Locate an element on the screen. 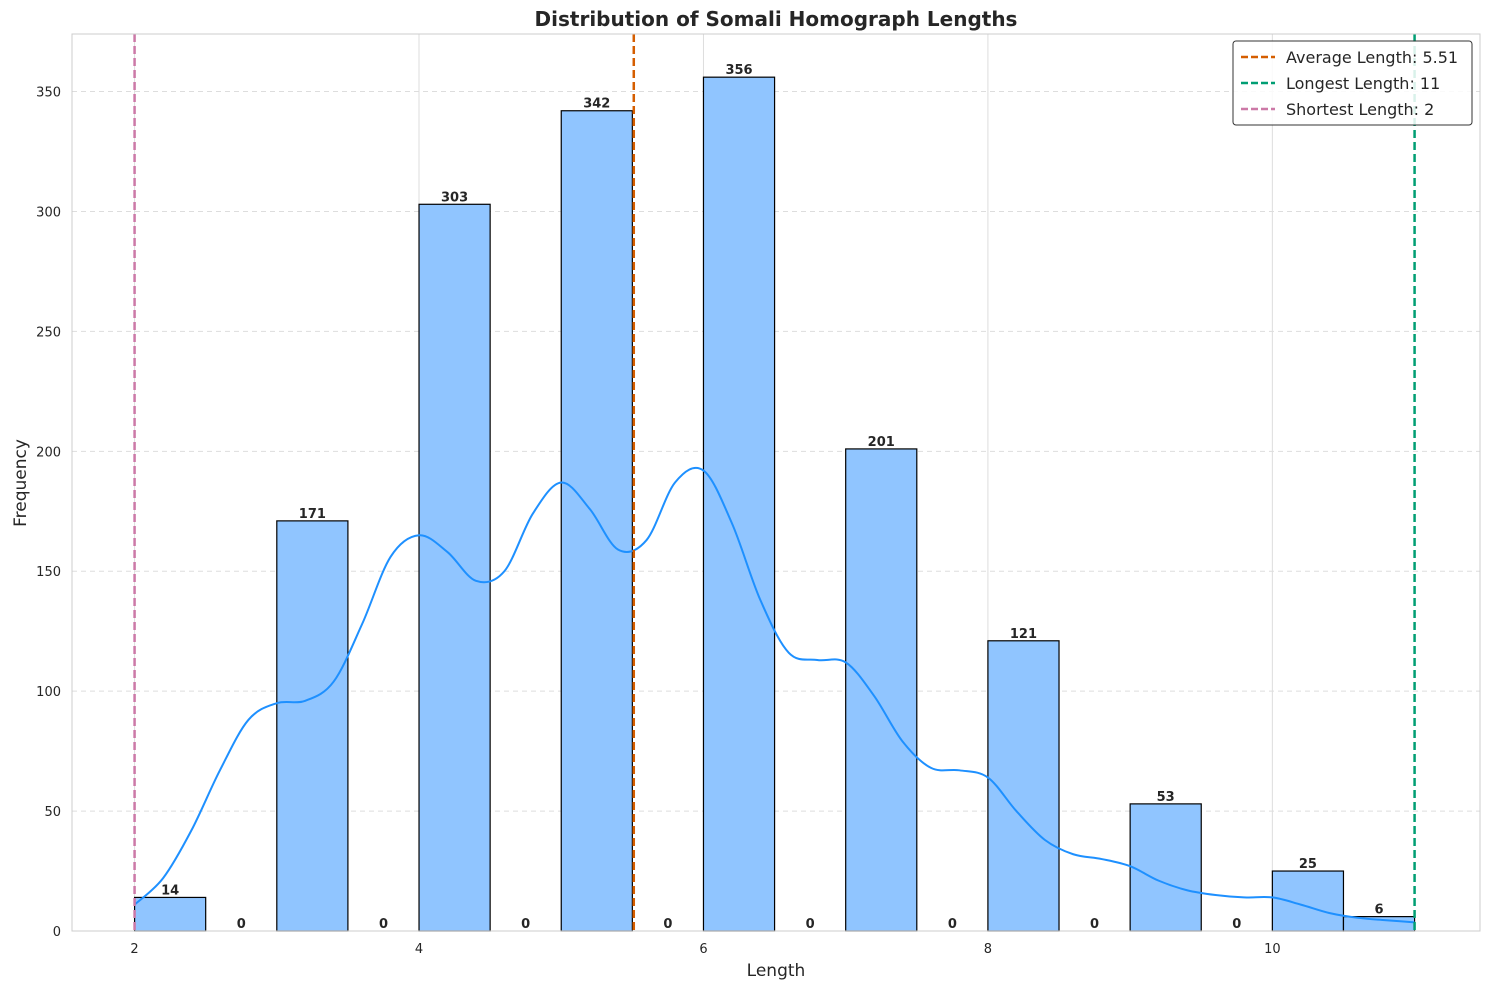 The height and width of the screenshot is (989, 1489). bar-count-label: 342 is located at coordinates (596, 104).